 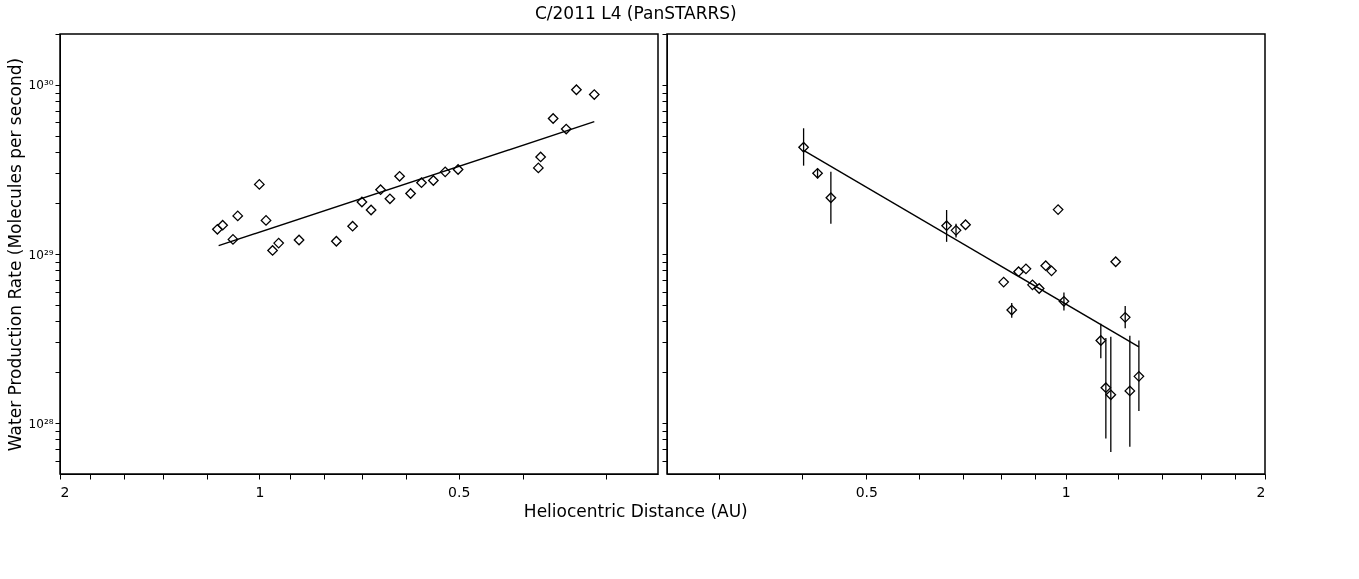 I want to click on y-tick-label: 10²⁸, so click(x=41, y=423).